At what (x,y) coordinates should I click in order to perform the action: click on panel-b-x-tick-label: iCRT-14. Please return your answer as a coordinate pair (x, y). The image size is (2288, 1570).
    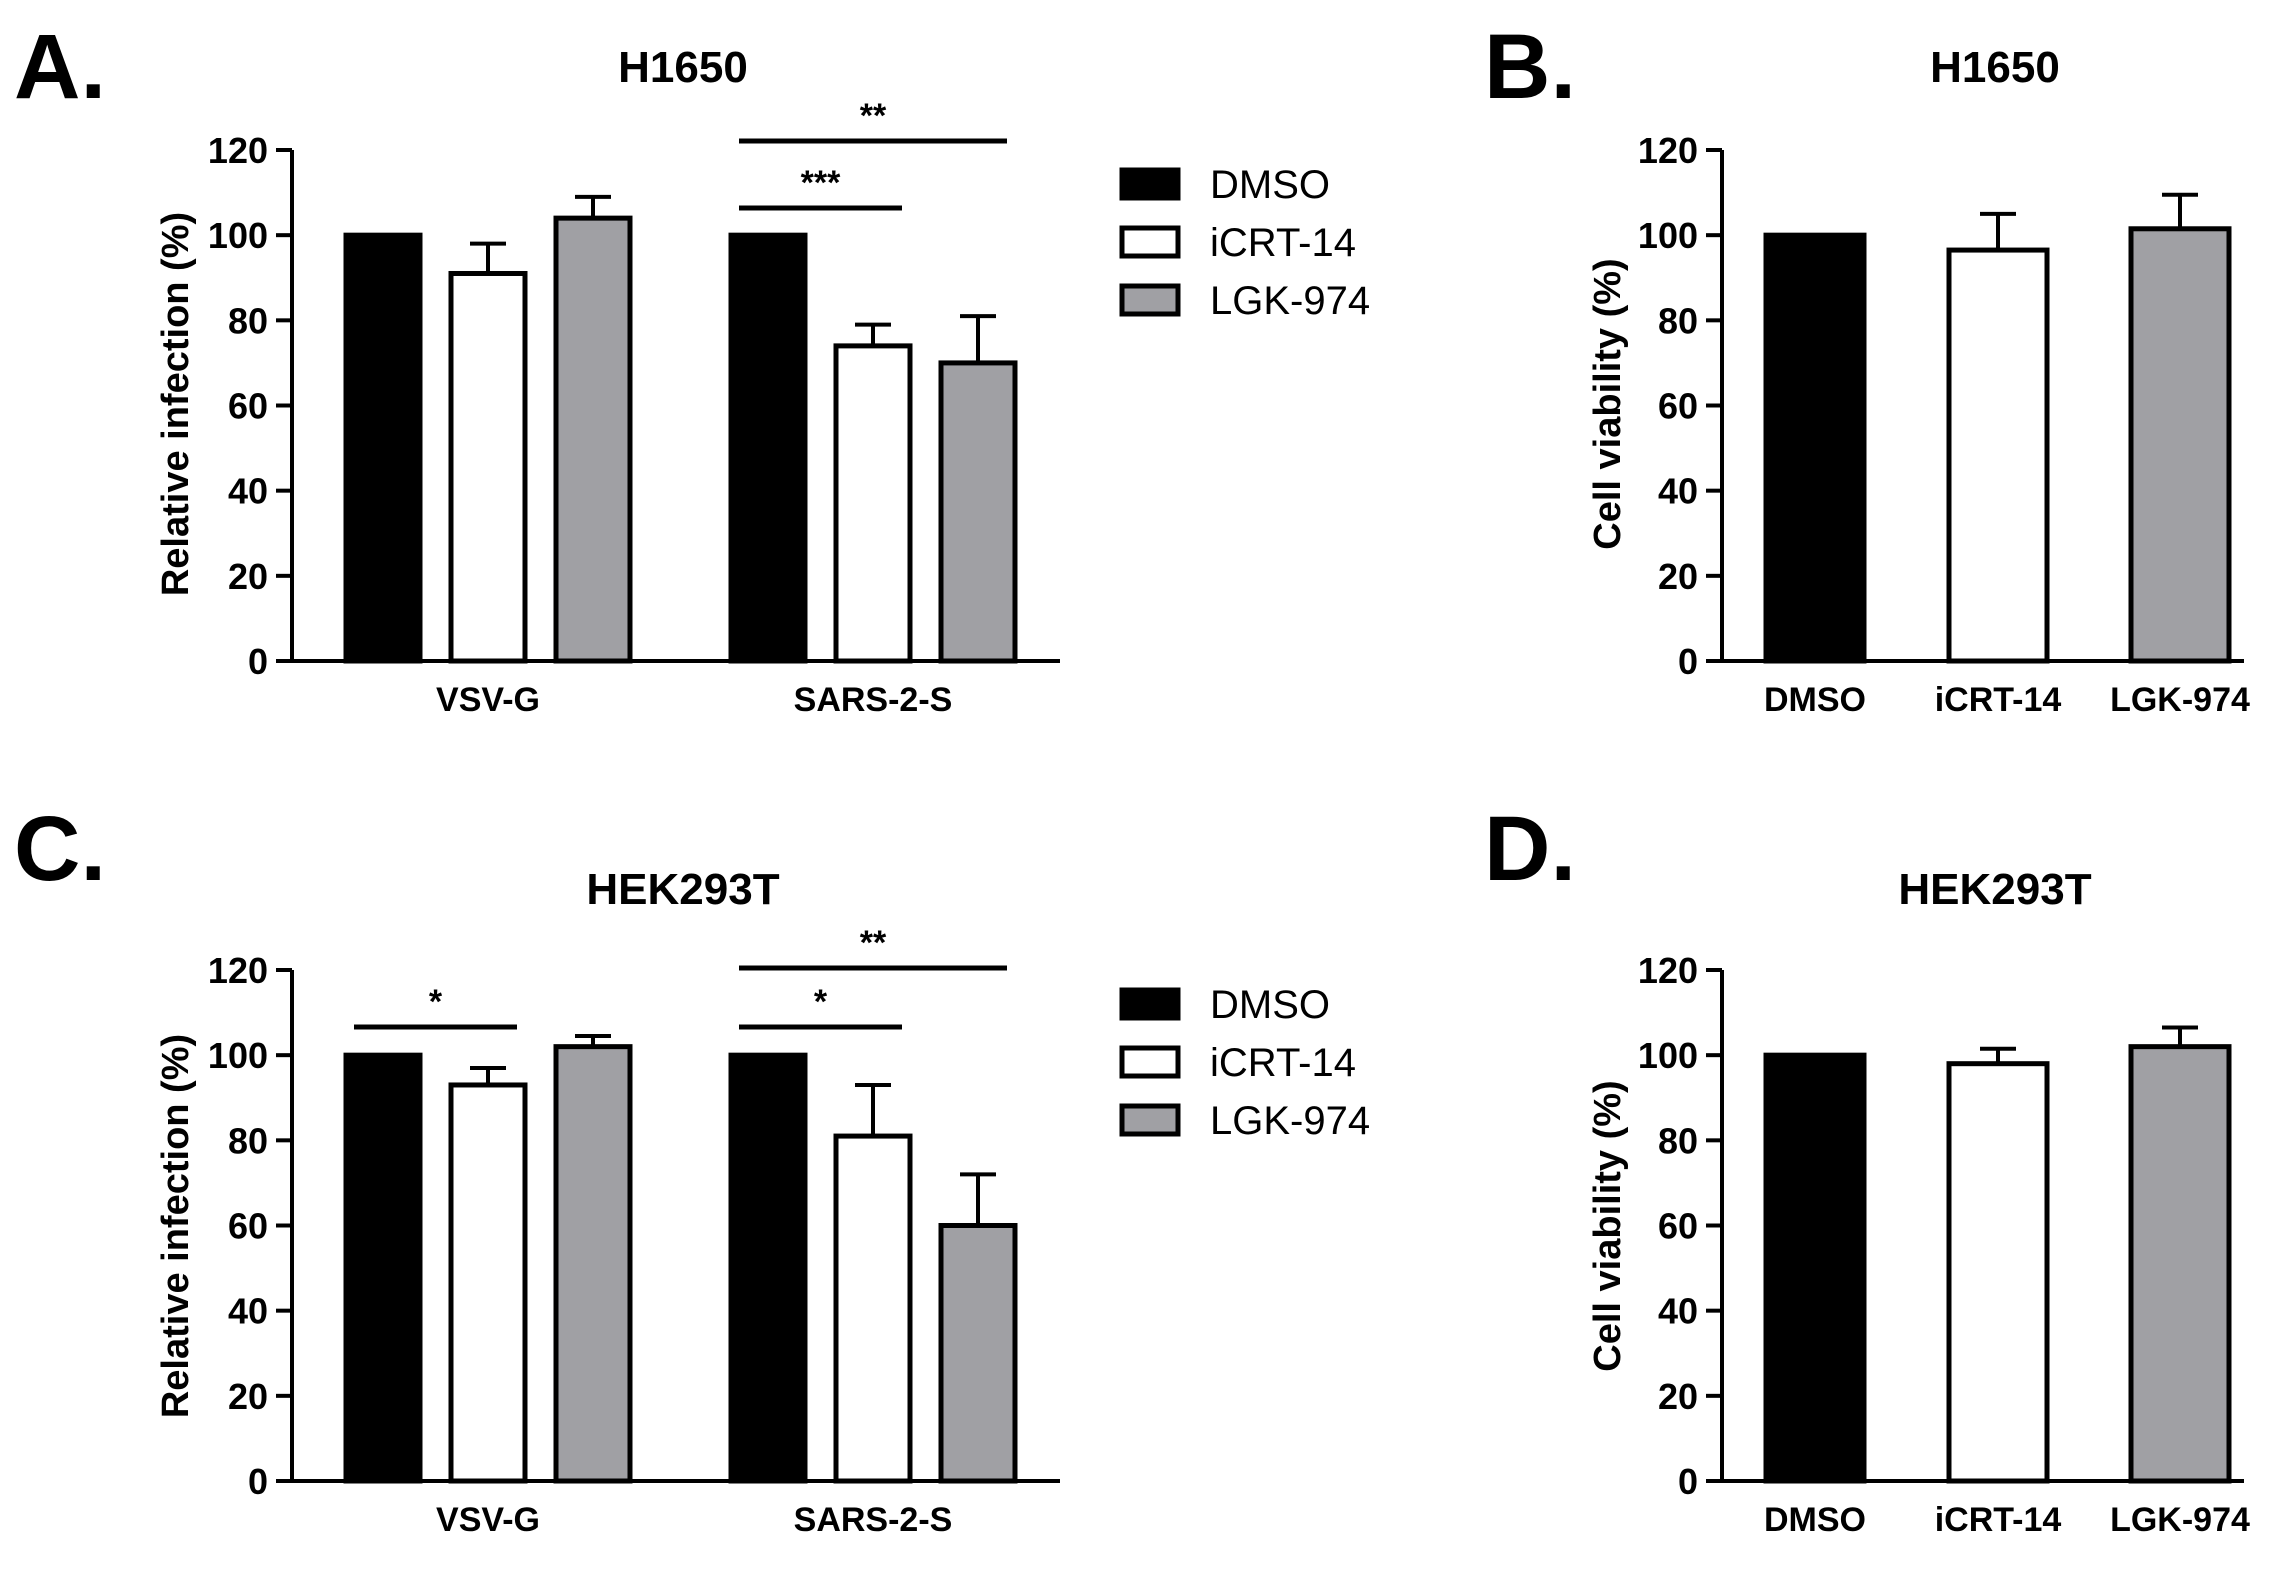
    Looking at the image, I should click on (1998, 700).